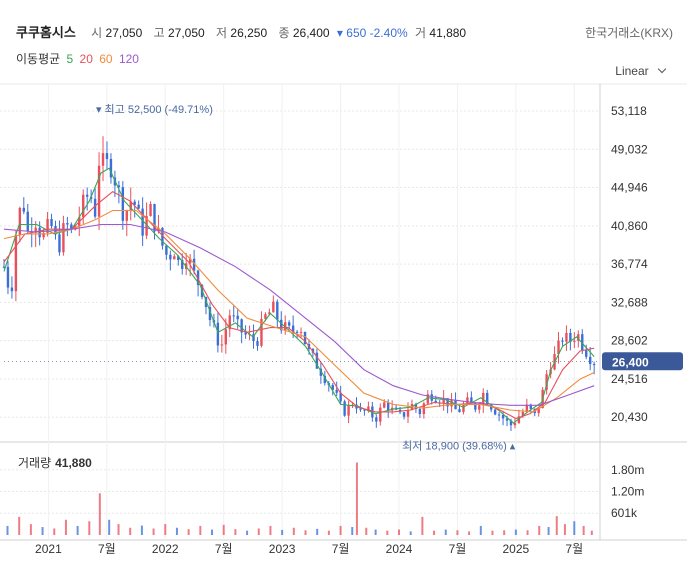  What do you see at coordinates (70, 59) in the screenshot?
I see `ma-legend-5: 5` at bounding box center [70, 59].